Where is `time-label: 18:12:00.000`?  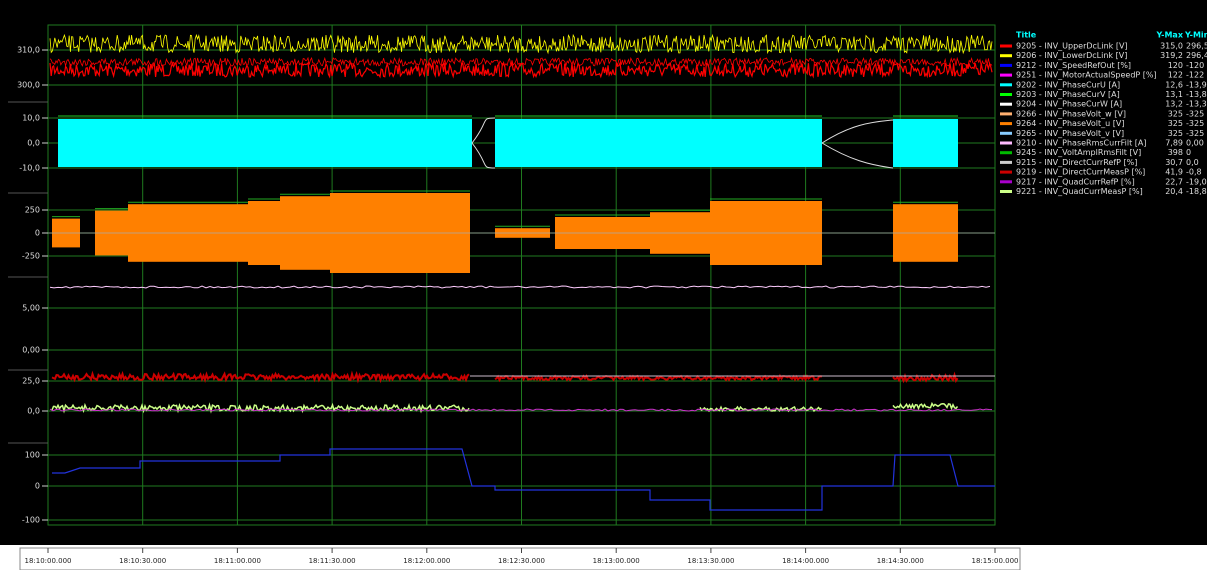 time-label: 18:12:00.000 is located at coordinates (426, 561).